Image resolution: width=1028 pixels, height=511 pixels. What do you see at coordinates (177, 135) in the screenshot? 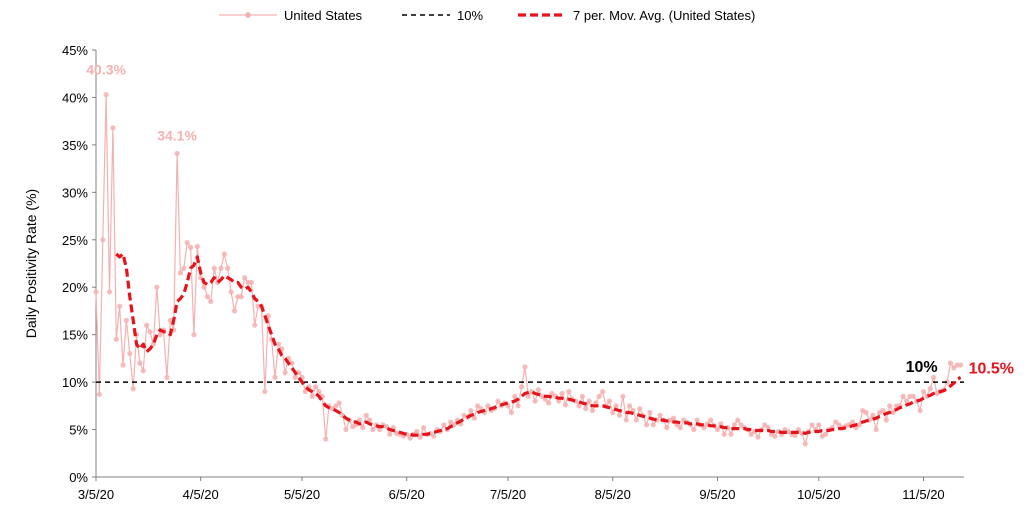
I see `annotation-label: 34.1%` at bounding box center [177, 135].